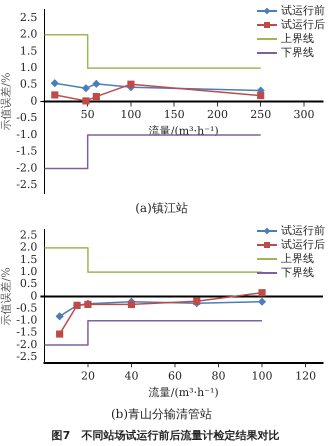  Describe the element at coordinates (174, 115) in the screenshot. I see `x-tick-label: 150` at that location.